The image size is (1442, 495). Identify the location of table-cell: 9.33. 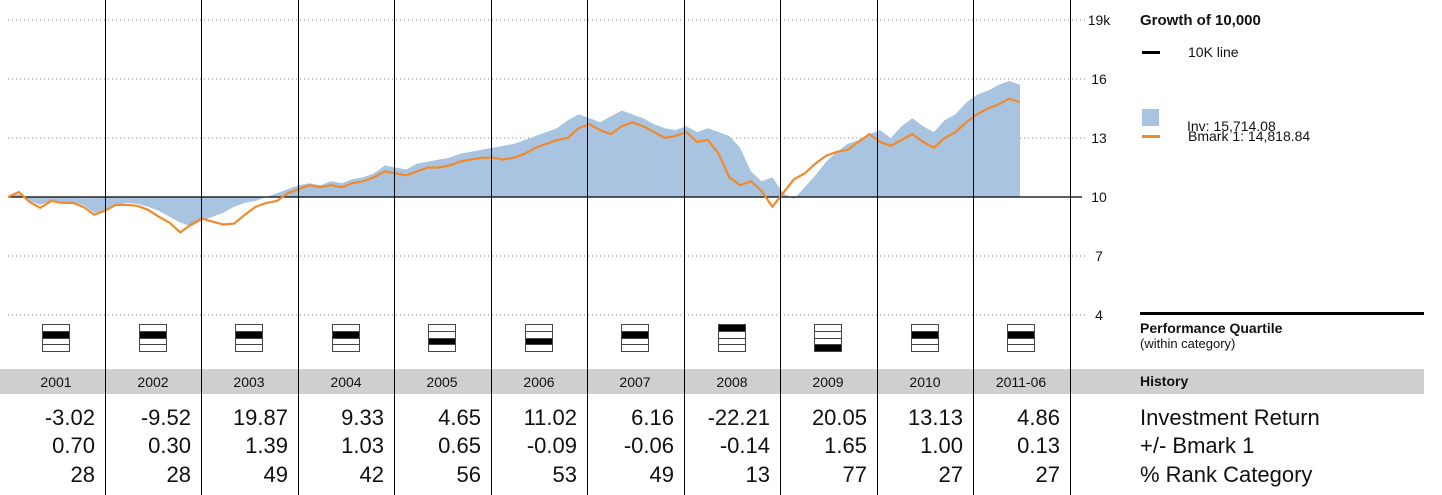
(362, 417).